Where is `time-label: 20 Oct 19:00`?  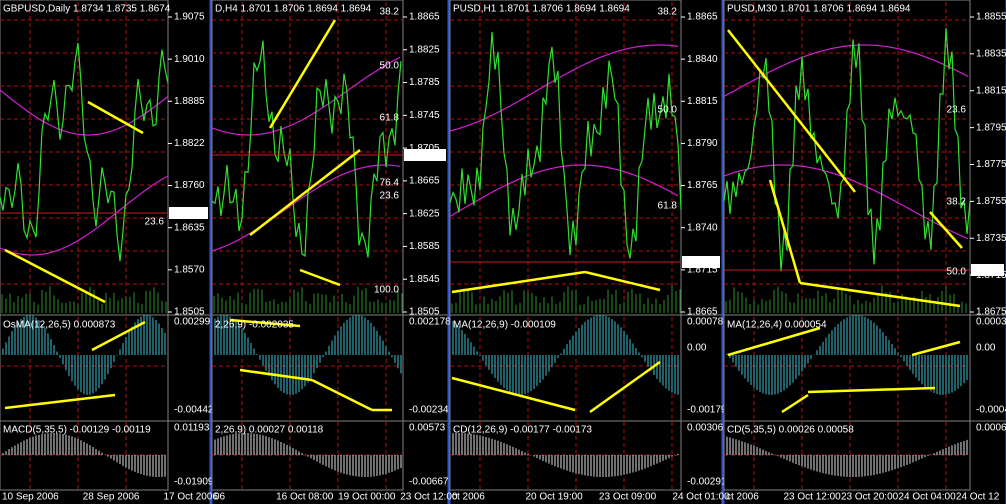
time-label: 20 Oct 19:00 is located at coordinates (554, 497).